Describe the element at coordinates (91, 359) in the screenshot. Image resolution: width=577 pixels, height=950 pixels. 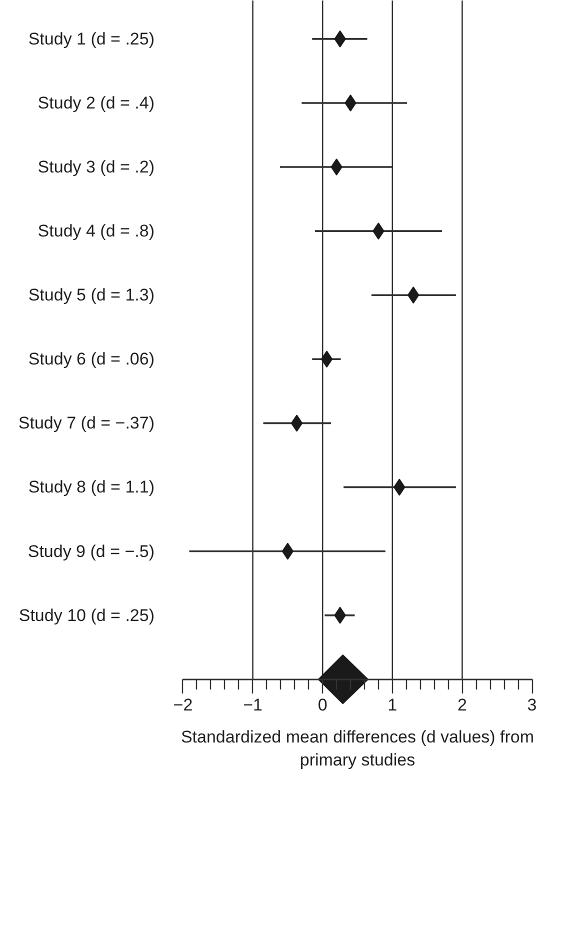
I see `y-tick-label: Study 6 (d = .06)` at that location.